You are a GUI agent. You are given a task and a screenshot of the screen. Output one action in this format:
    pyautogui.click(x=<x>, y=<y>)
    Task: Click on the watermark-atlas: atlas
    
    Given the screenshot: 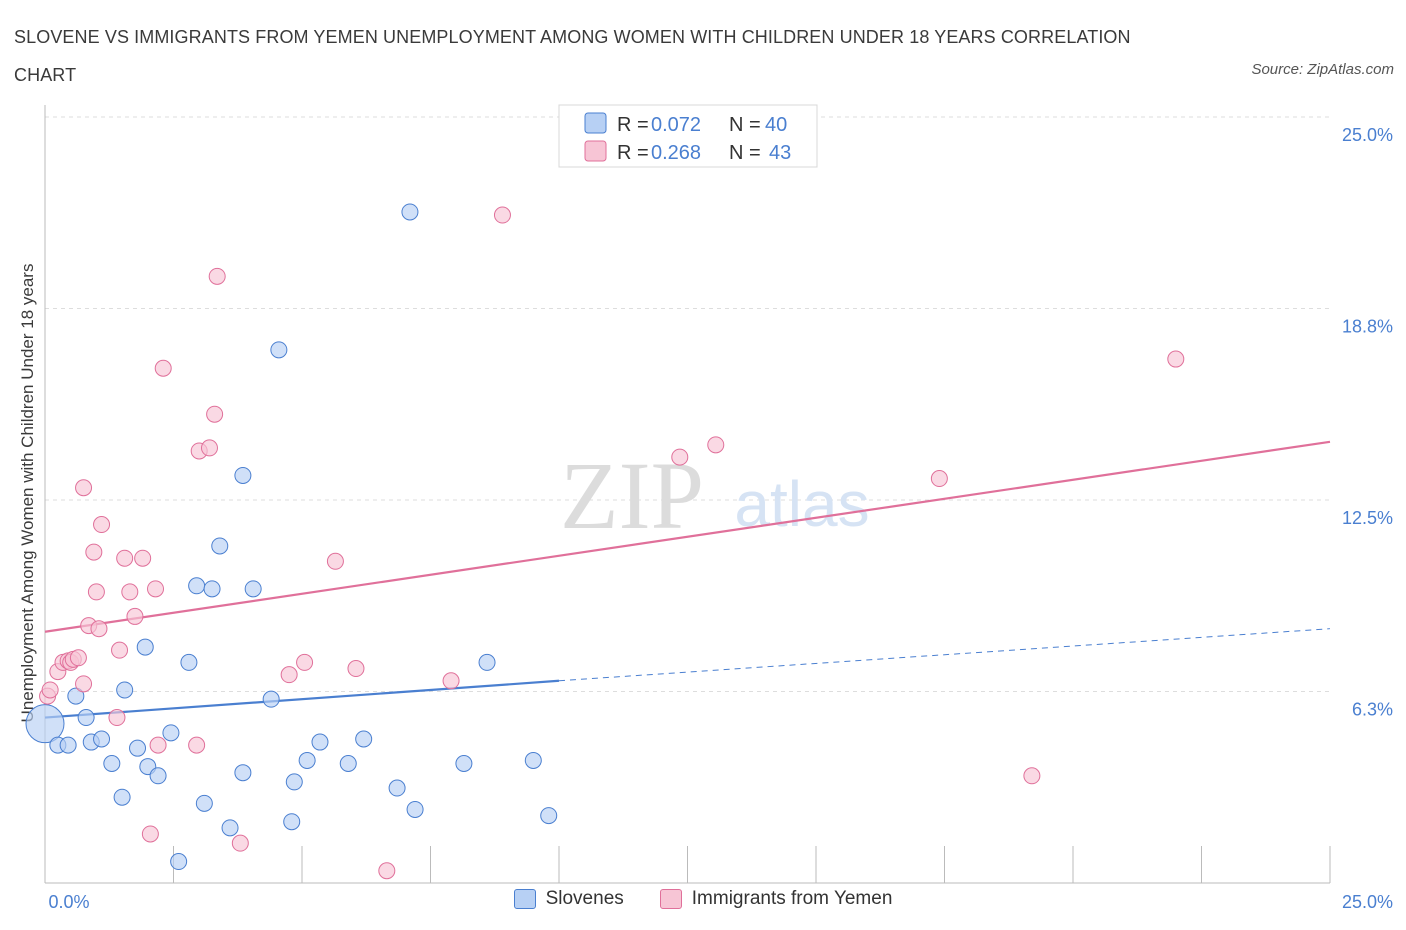 What is the action you would take?
    pyautogui.click(x=801, y=504)
    